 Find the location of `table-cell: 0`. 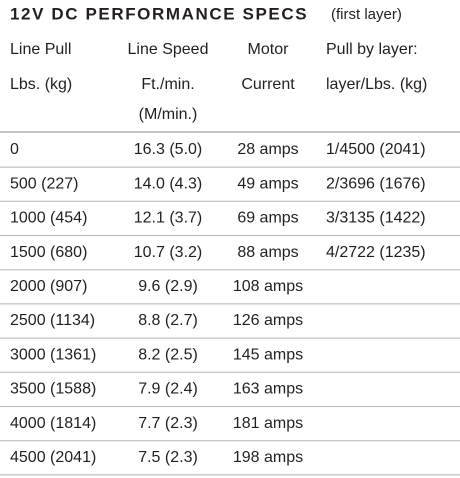

table-cell: 0 is located at coordinates (14, 149).